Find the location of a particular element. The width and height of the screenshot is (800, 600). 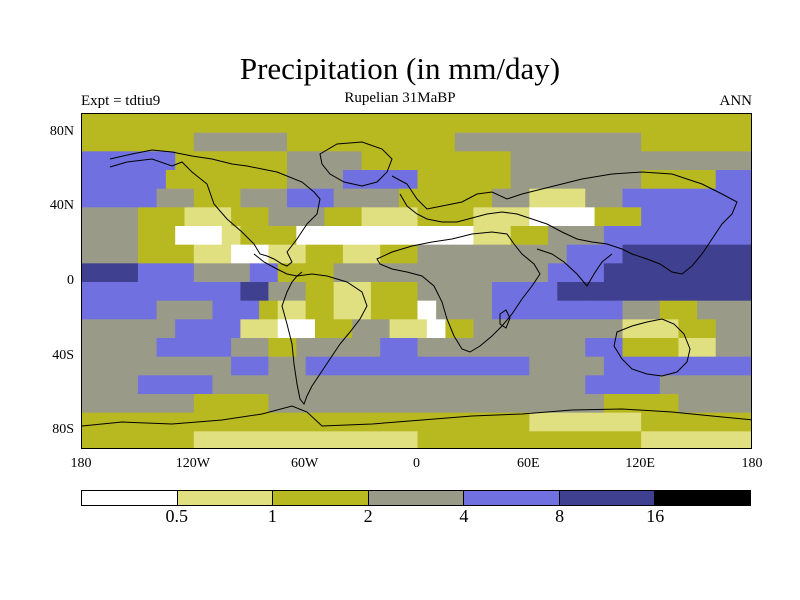

y-tick-label: 40N is located at coordinates (61, 206).